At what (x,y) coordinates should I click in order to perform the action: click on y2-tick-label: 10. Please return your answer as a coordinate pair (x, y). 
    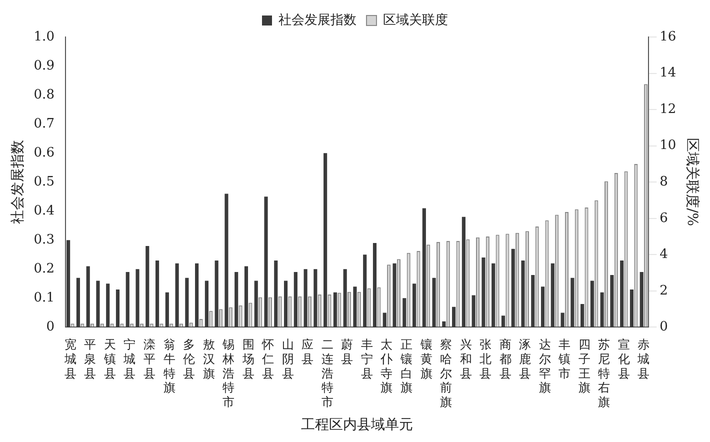
    Looking at the image, I should click on (668, 146).